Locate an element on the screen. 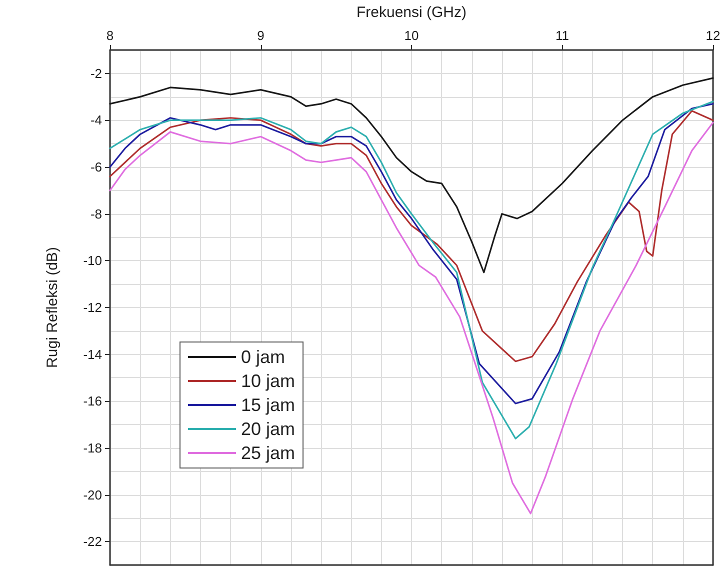 The height and width of the screenshot is (571, 725). y-axis-title: Rugi Refleksi (dB) is located at coordinates (52, 307).